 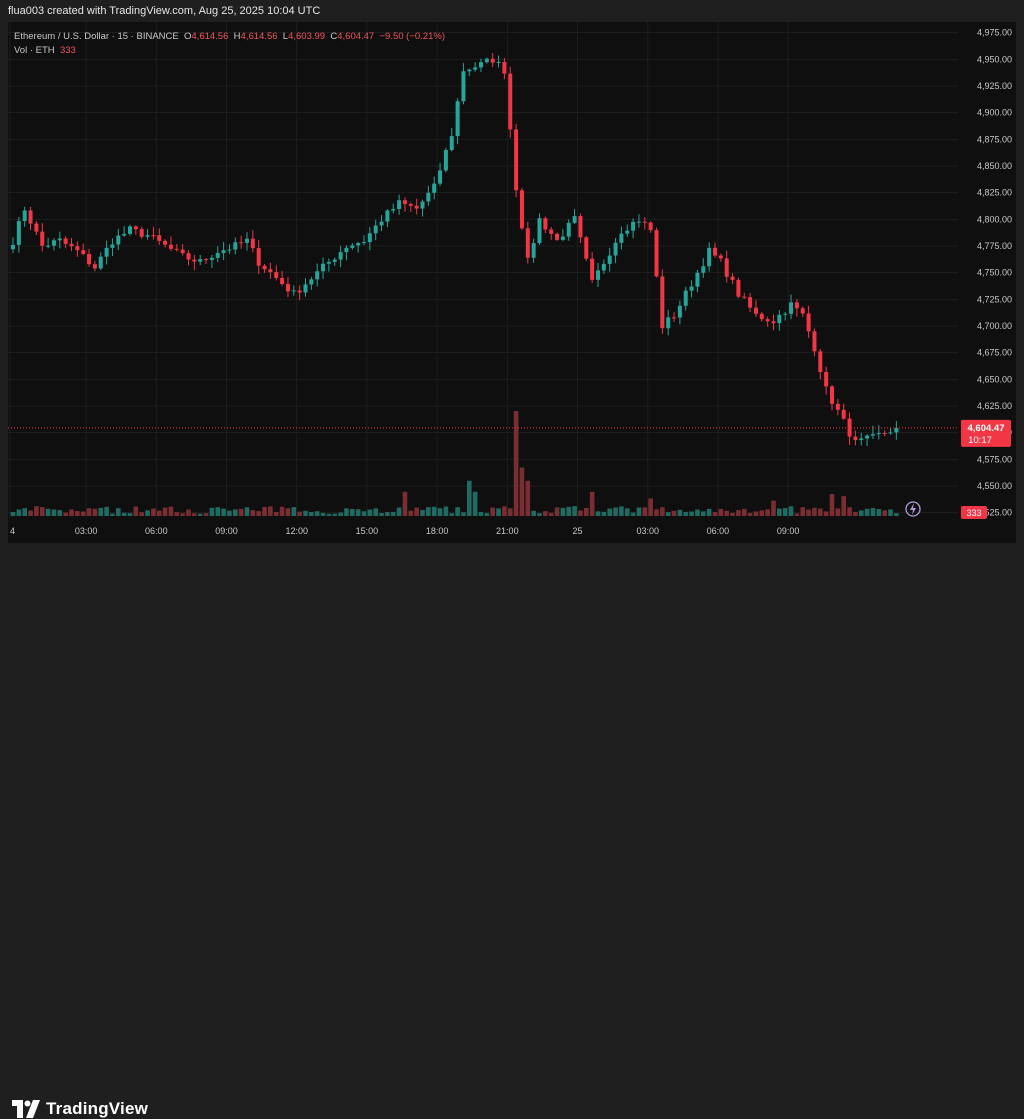 I want to click on volume-badge, so click(x=974, y=512).